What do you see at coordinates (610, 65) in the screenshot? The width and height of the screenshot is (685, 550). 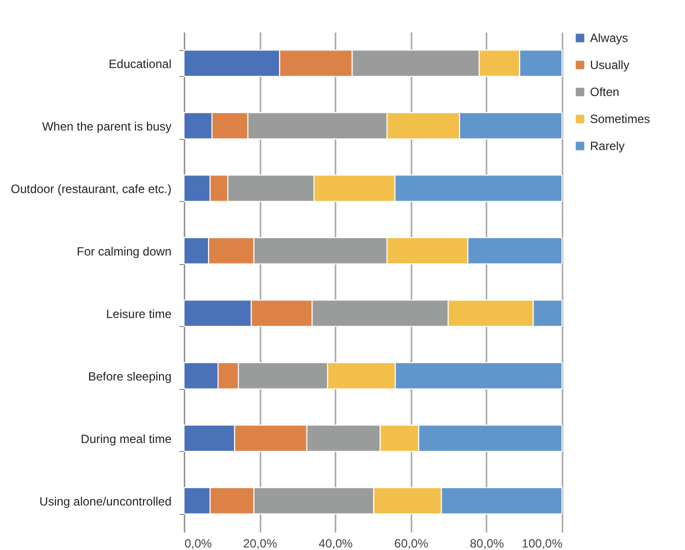 I see `legend-label: Usually` at bounding box center [610, 65].